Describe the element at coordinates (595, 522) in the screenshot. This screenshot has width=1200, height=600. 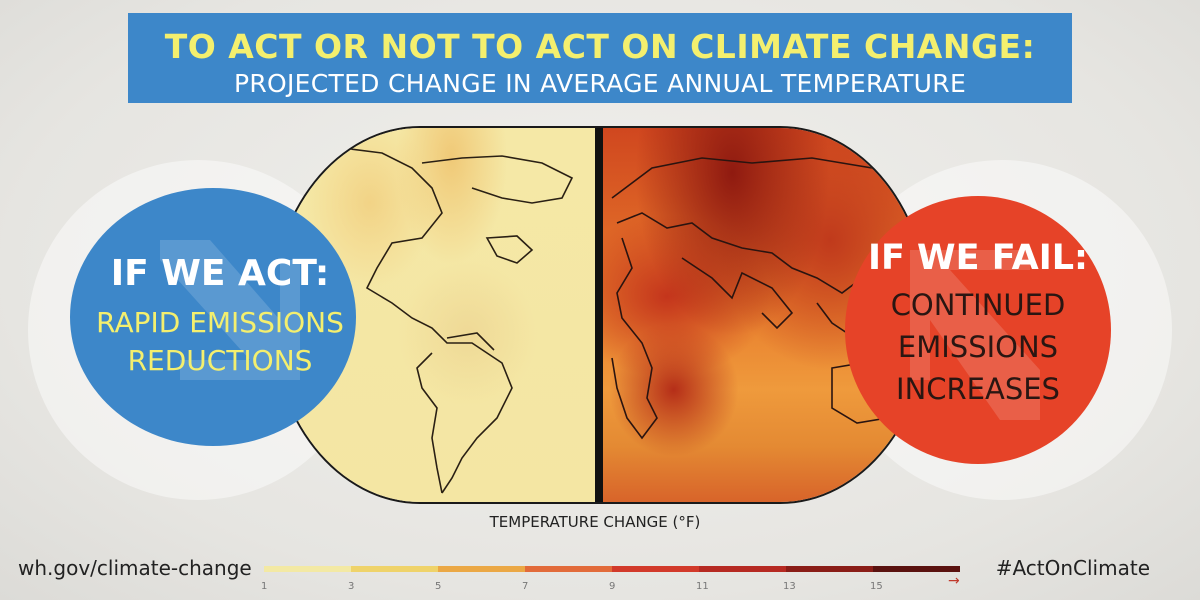
I see `legend-title: TEMPERATURE CHANGE (°F)` at that location.